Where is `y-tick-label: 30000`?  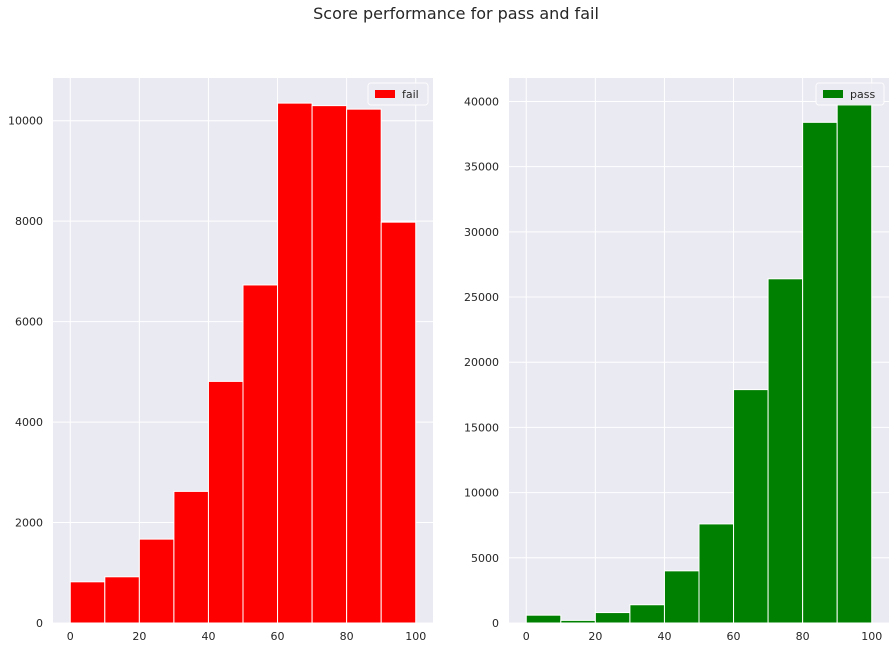 y-tick-label: 30000 is located at coordinates (481, 232).